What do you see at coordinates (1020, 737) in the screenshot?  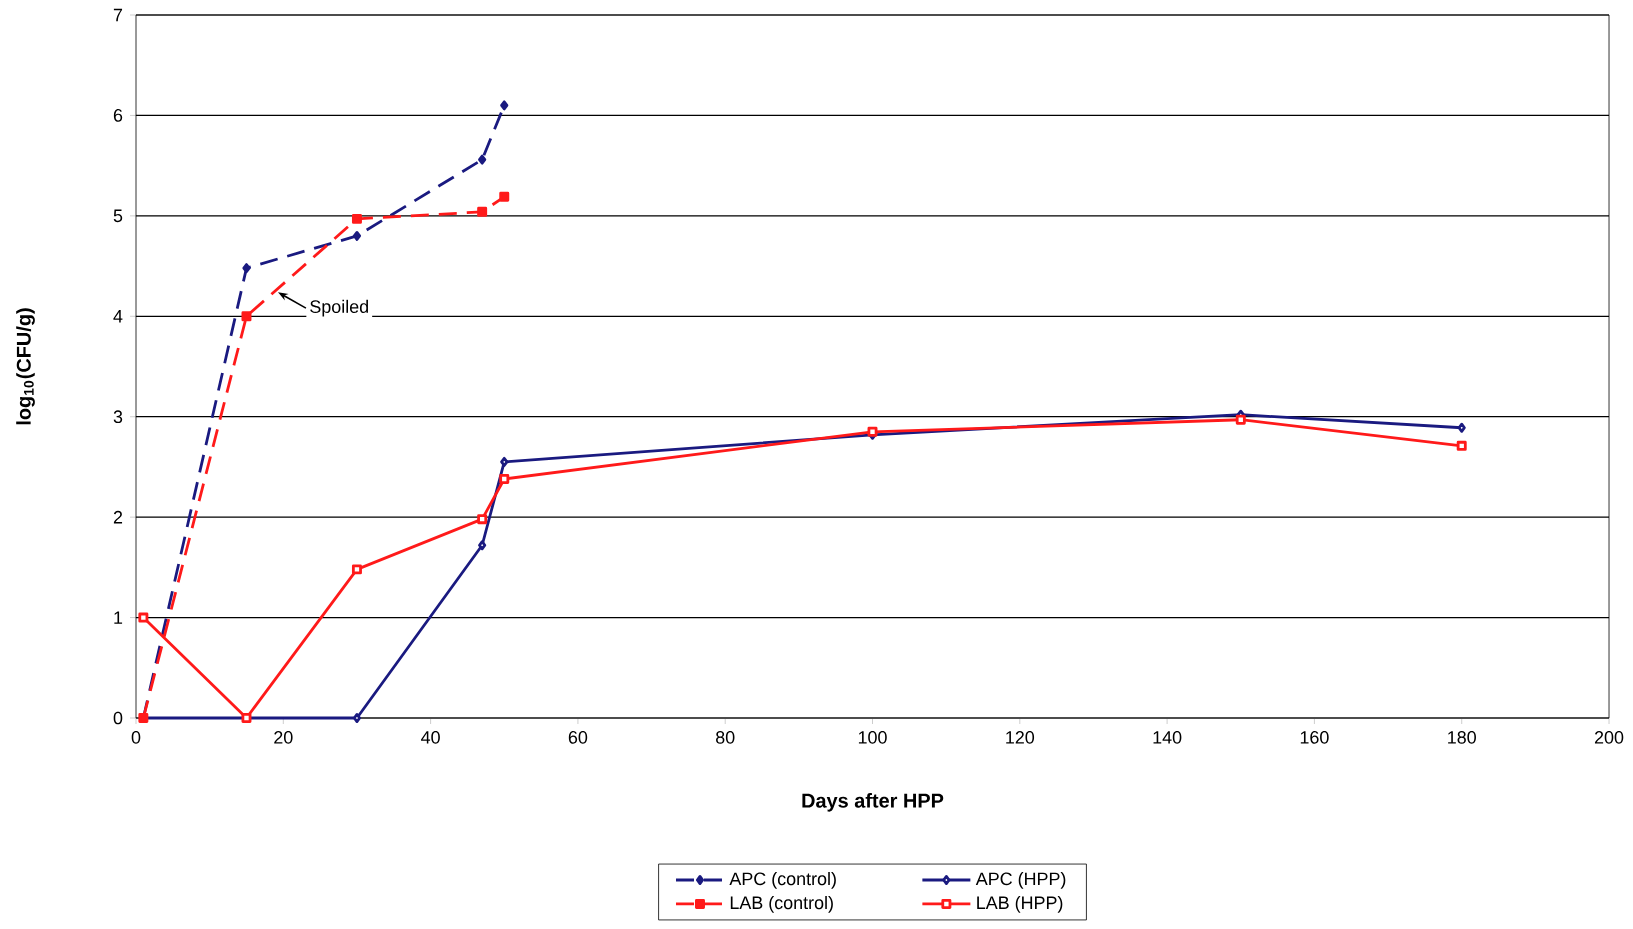 I see `x-tick-label: 120` at bounding box center [1020, 737].